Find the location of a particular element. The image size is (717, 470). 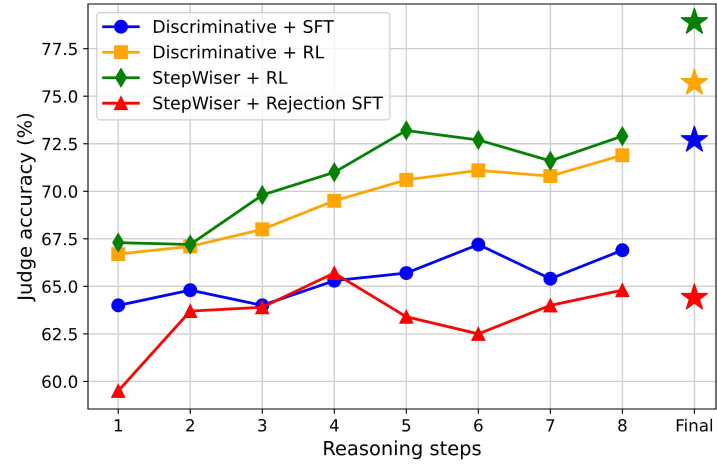

x-tick-label: 6 is located at coordinates (478, 425).